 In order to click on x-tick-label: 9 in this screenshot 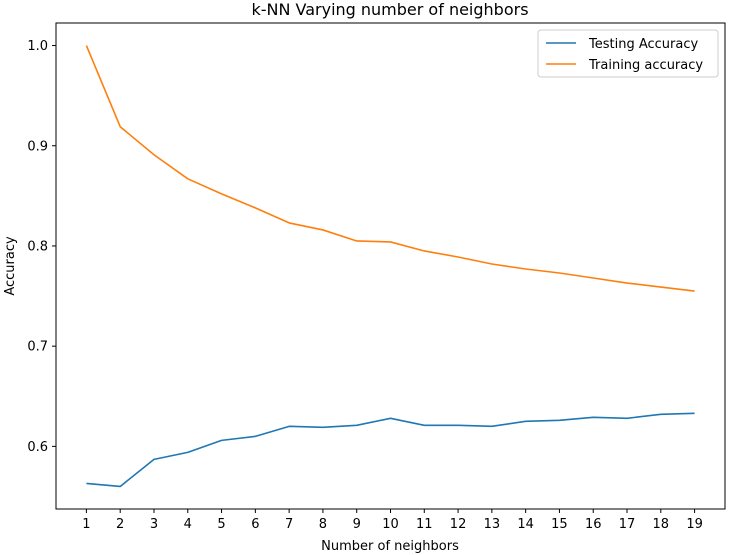, I will do `click(357, 524)`.